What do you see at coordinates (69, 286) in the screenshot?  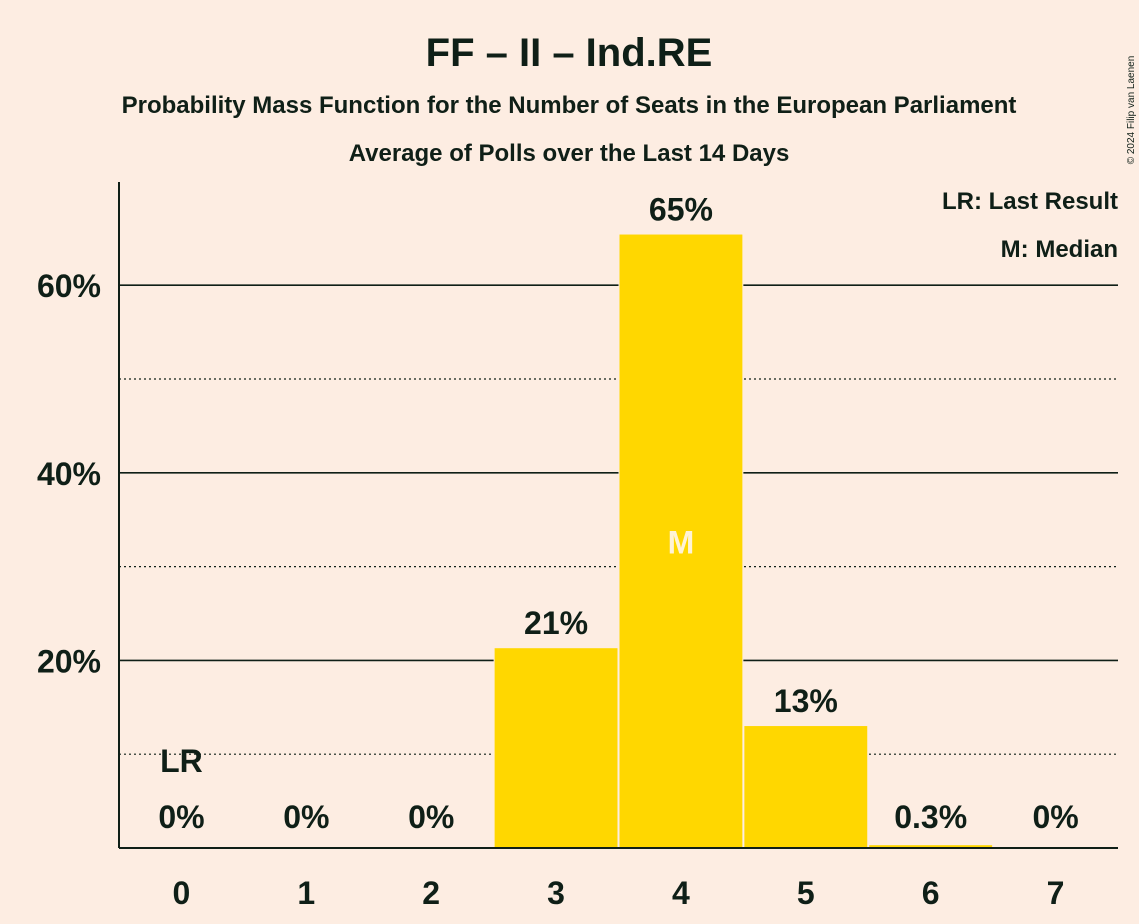 I see `y-tick-label: 60%` at bounding box center [69, 286].